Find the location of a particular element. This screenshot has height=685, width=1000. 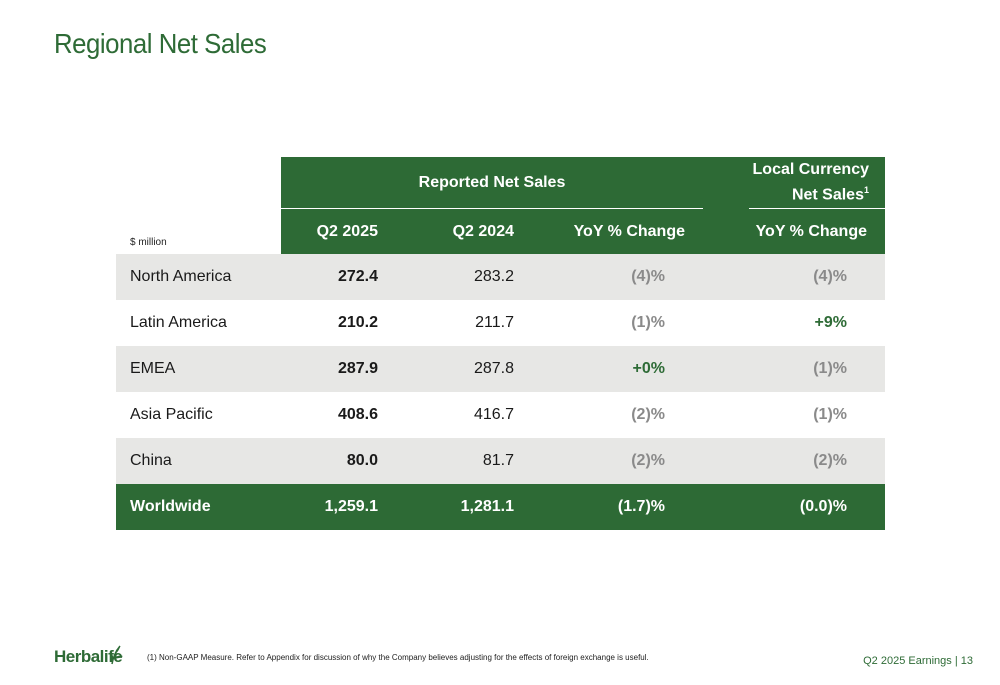

column-header-q2-2024: Q2 2024 is located at coordinates (483, 231).